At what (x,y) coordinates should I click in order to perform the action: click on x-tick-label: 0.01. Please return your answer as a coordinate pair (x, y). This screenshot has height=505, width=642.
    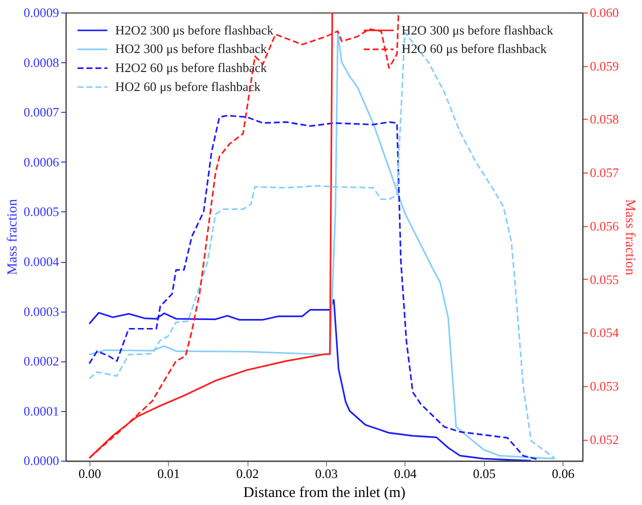
    Looking at the image, I should click on (168, 474).